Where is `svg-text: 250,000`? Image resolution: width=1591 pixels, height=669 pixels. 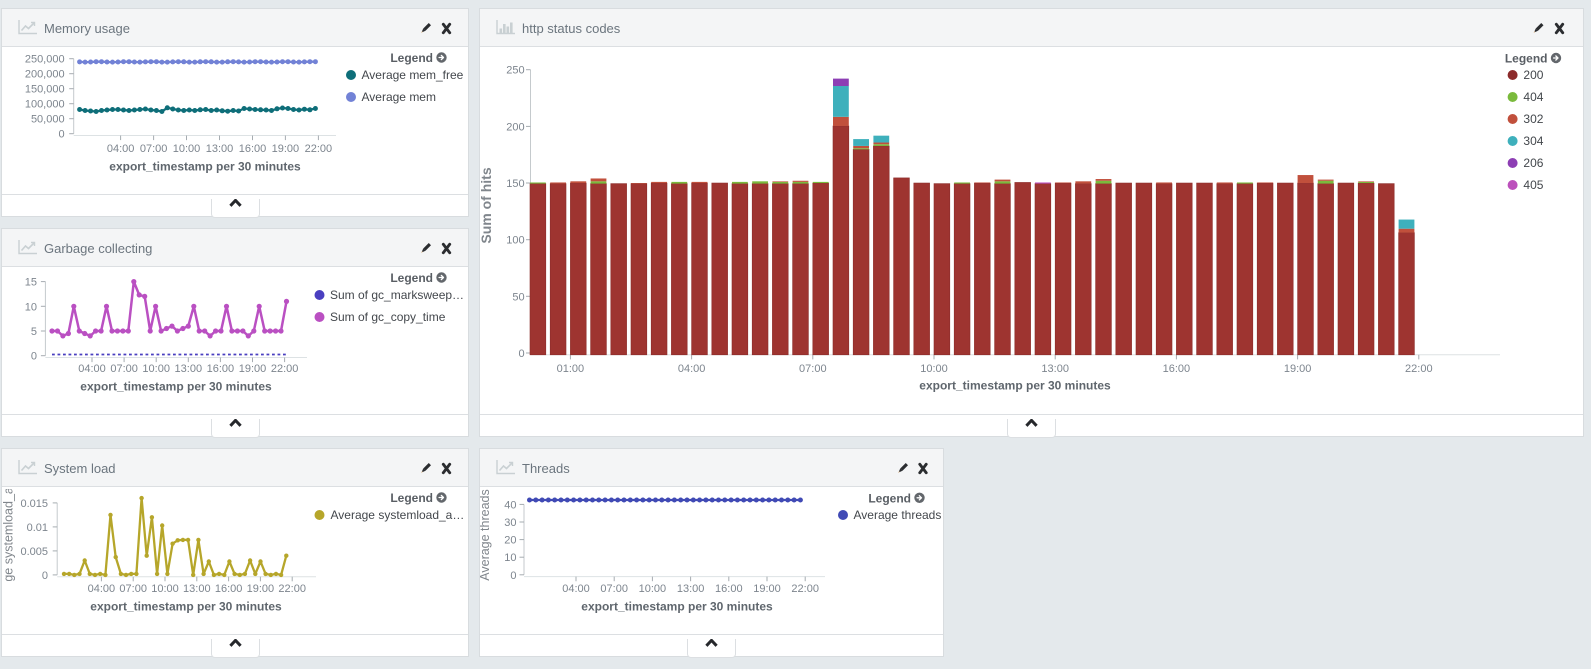 svg-text: 250,000 is located at coordinates (45, 60).